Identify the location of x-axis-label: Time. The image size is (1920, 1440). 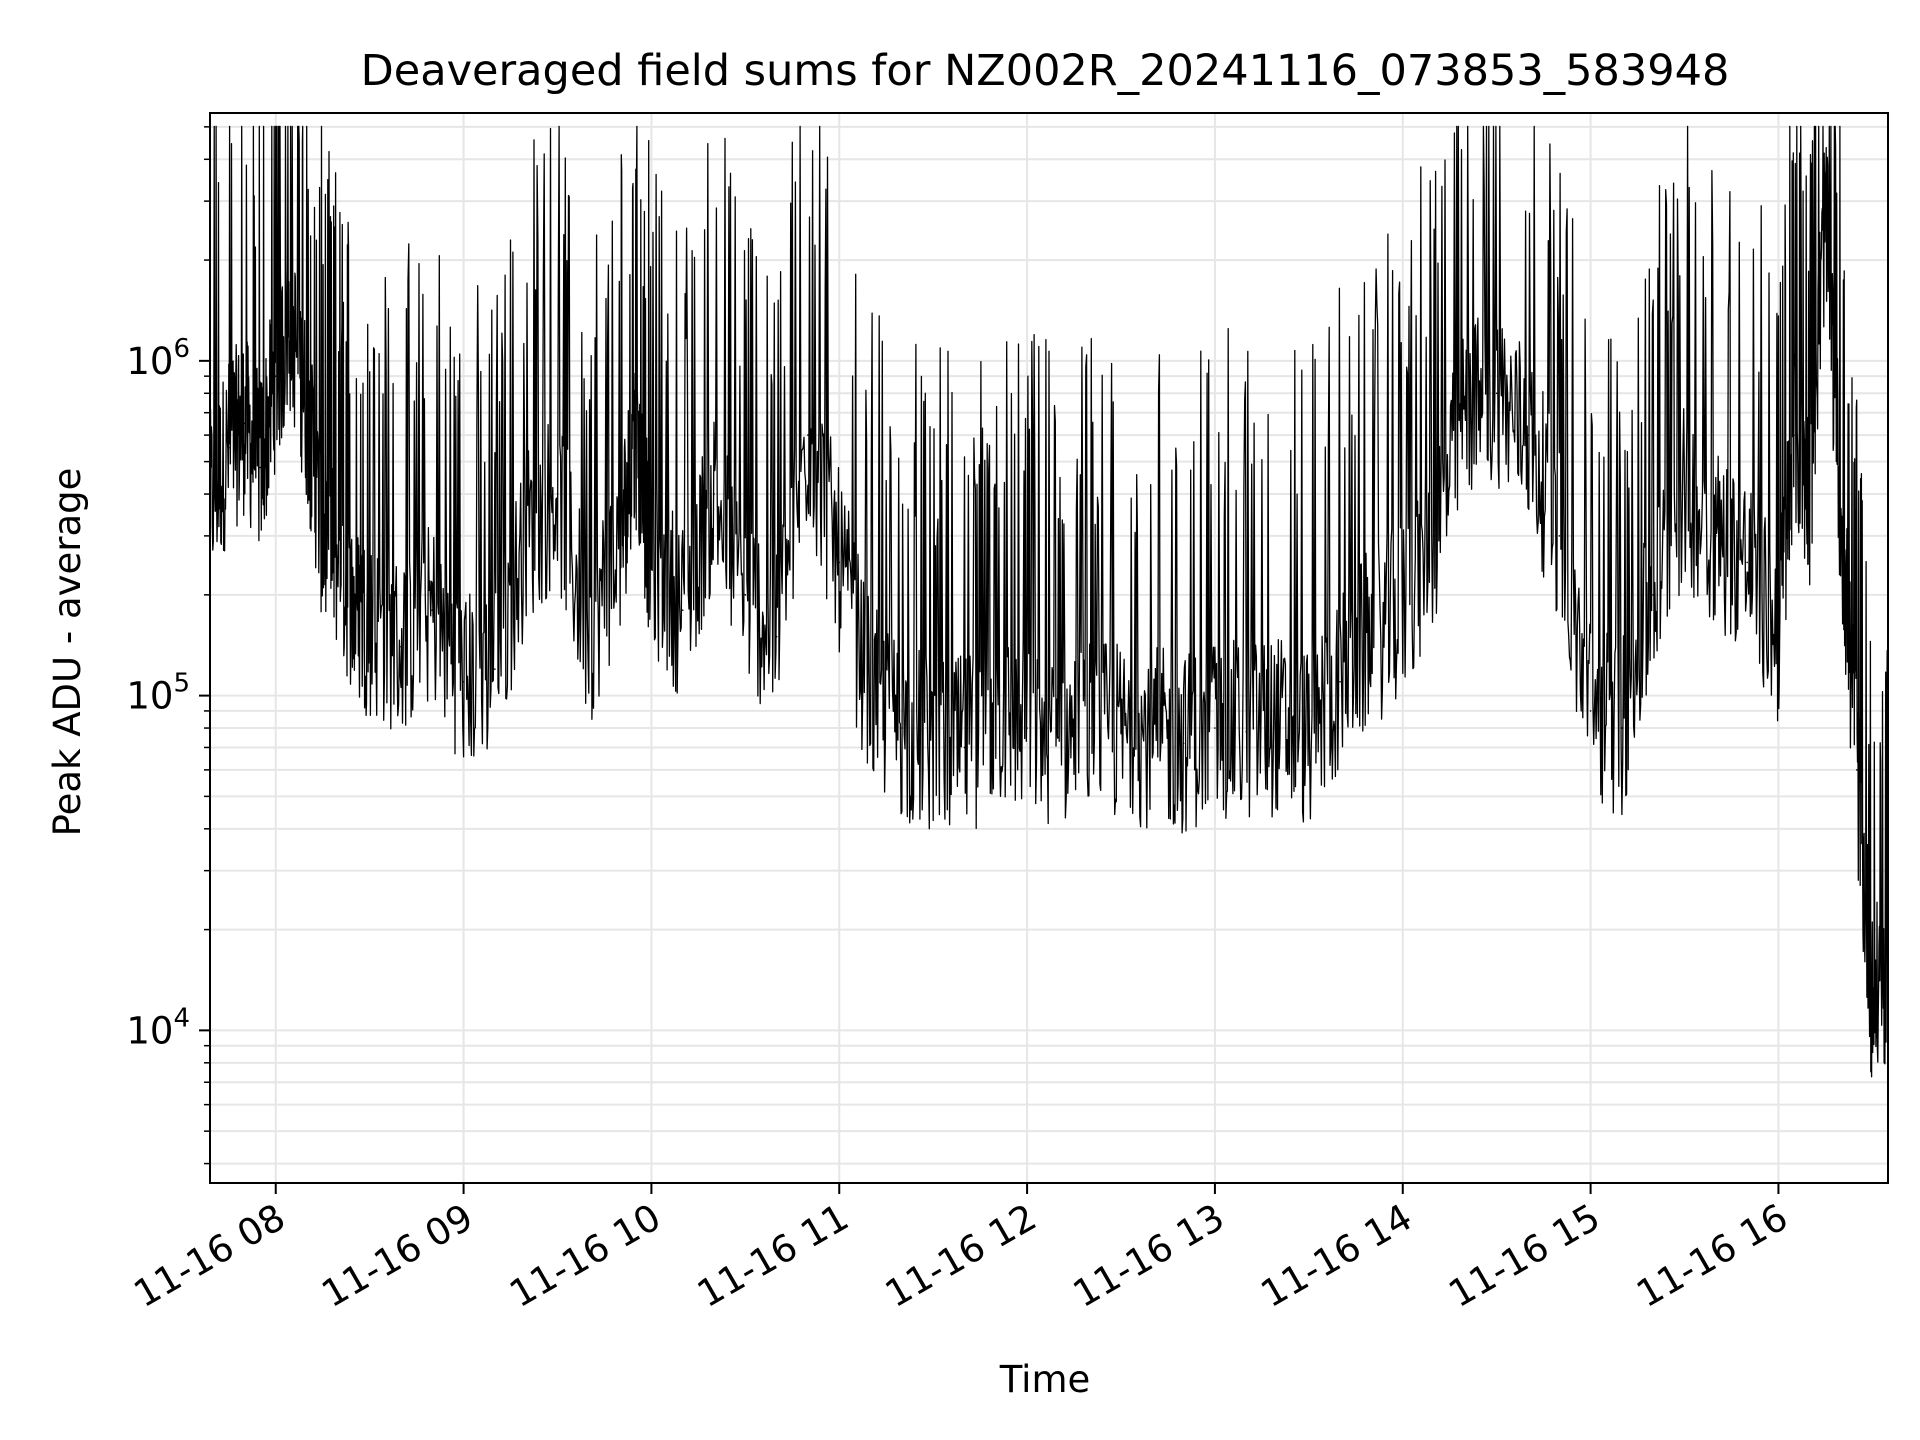
(1045, 1379).